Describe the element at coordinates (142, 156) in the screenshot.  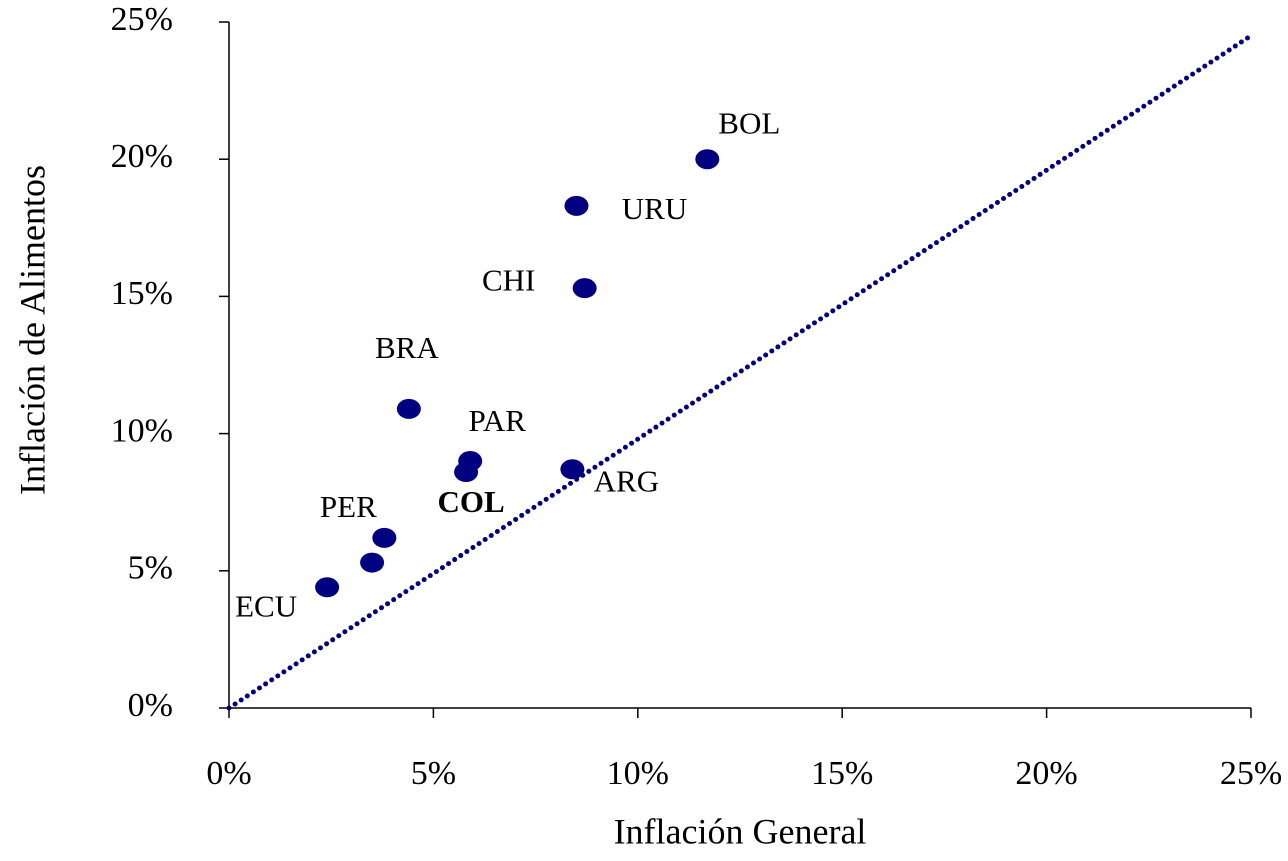
I see `y-tick-label: 20%` at that location.